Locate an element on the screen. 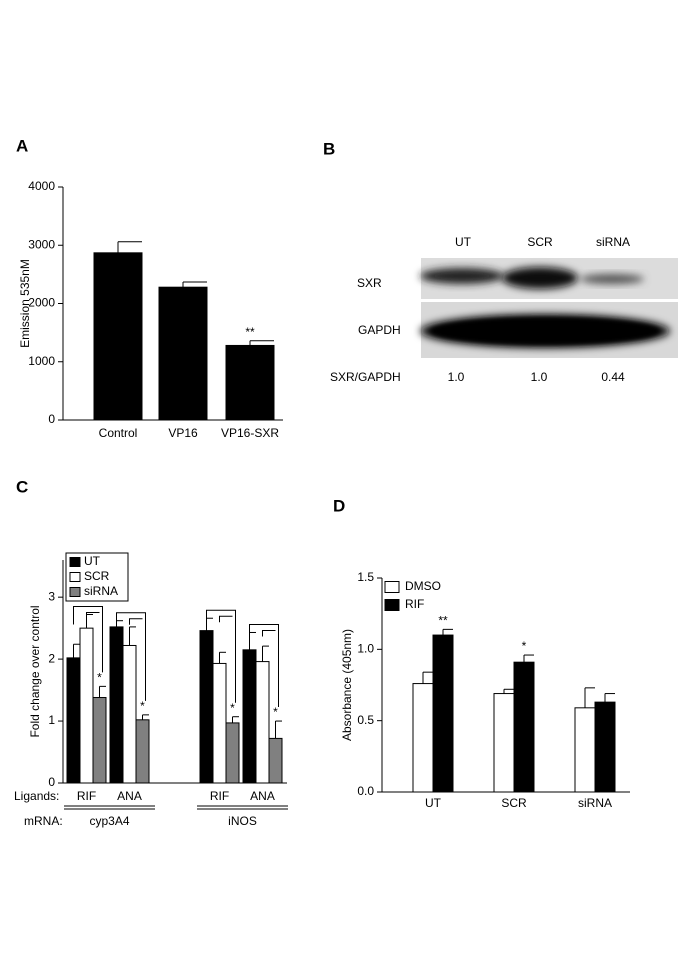  row-label: GAPDH is located at coordinates (379, 330).